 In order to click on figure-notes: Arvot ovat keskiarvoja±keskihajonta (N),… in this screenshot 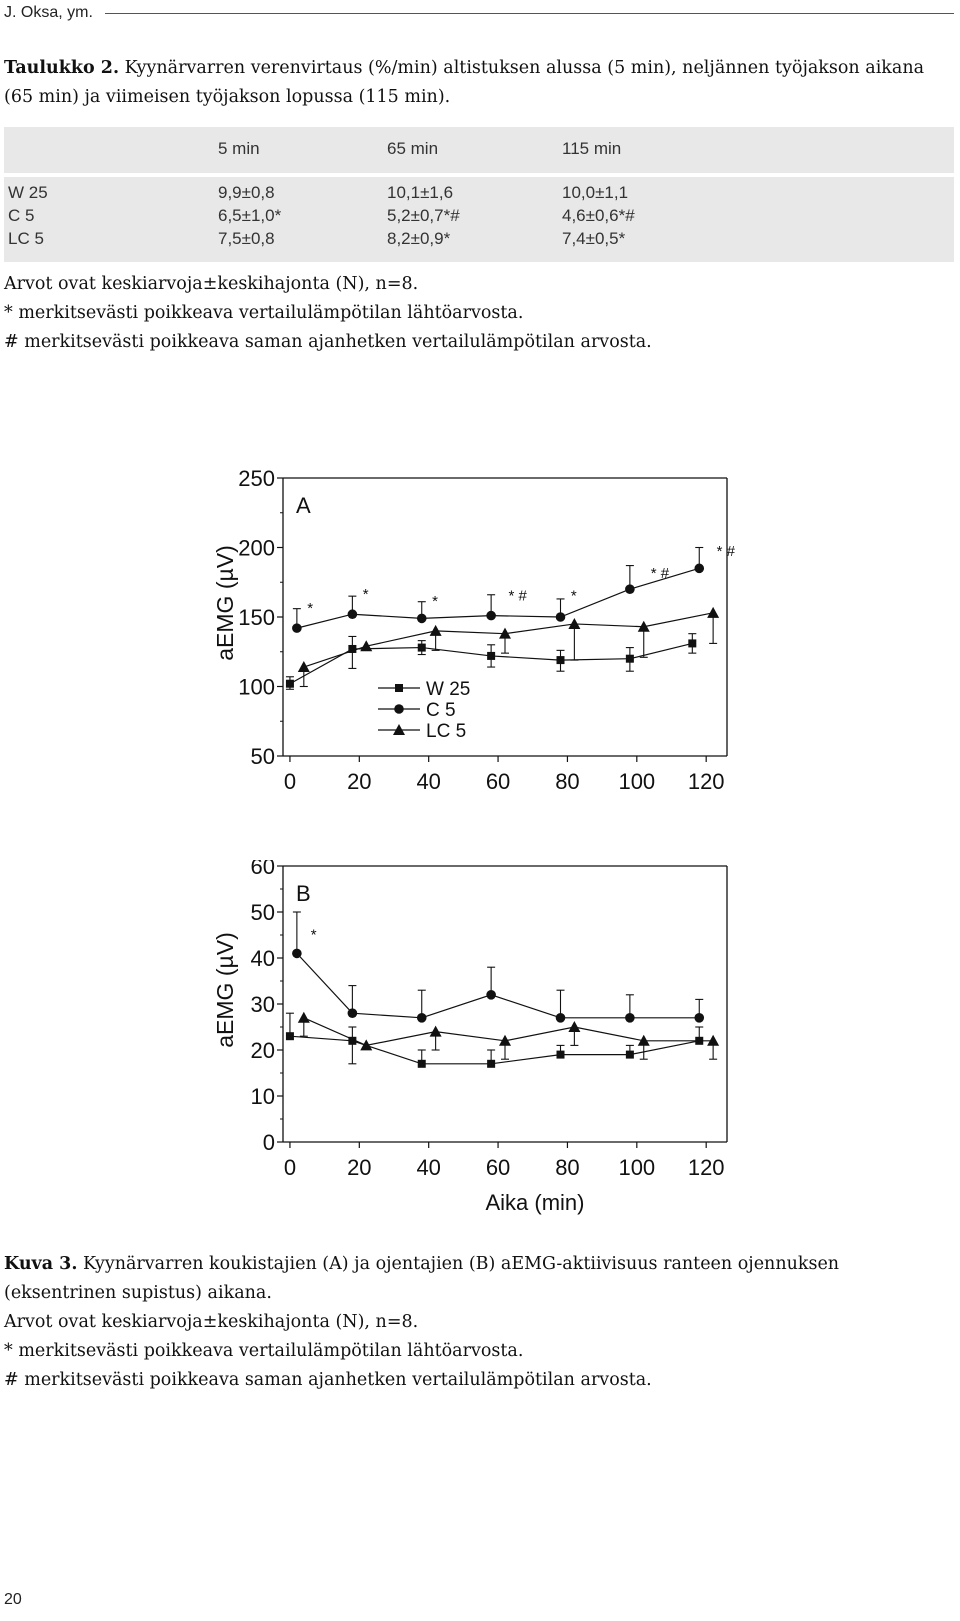, I will do `click(474, 1351)`.